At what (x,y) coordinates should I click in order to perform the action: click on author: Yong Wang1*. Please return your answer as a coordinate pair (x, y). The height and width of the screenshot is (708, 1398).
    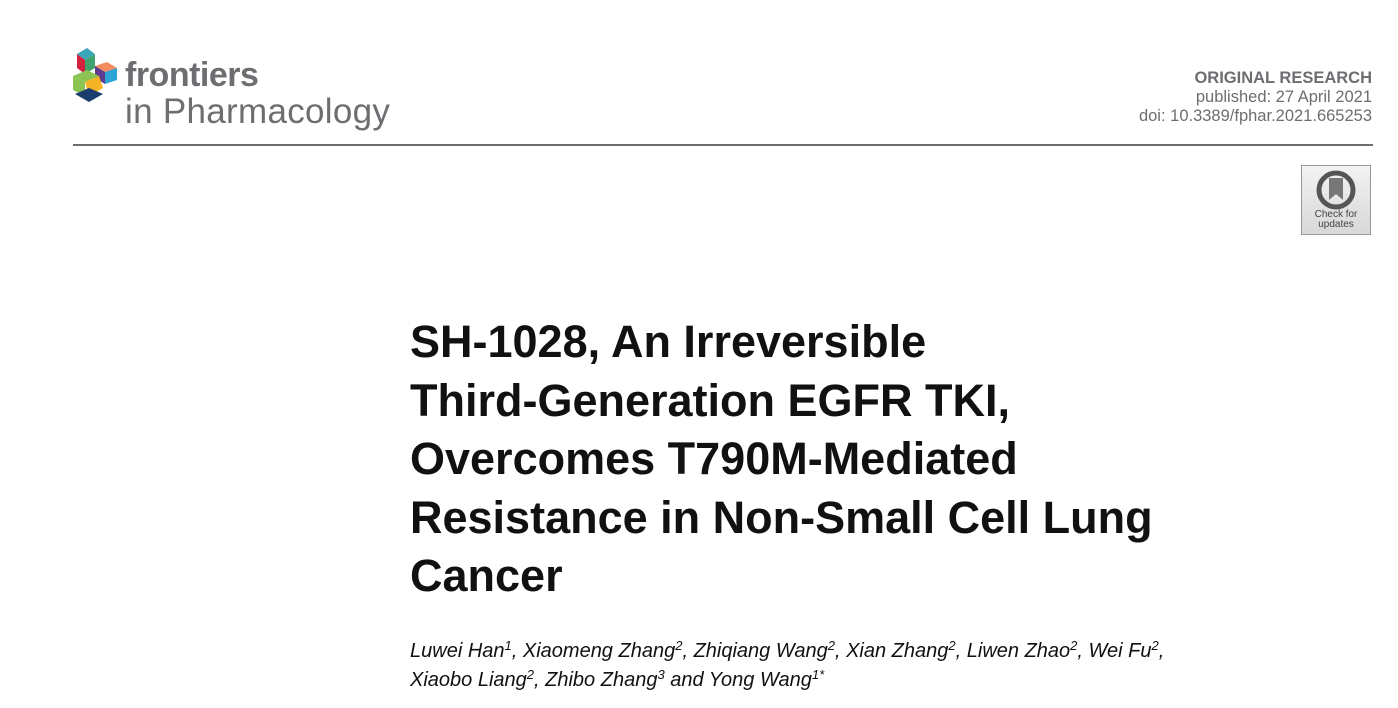
    Looking at the image, I should click on (766, 679).